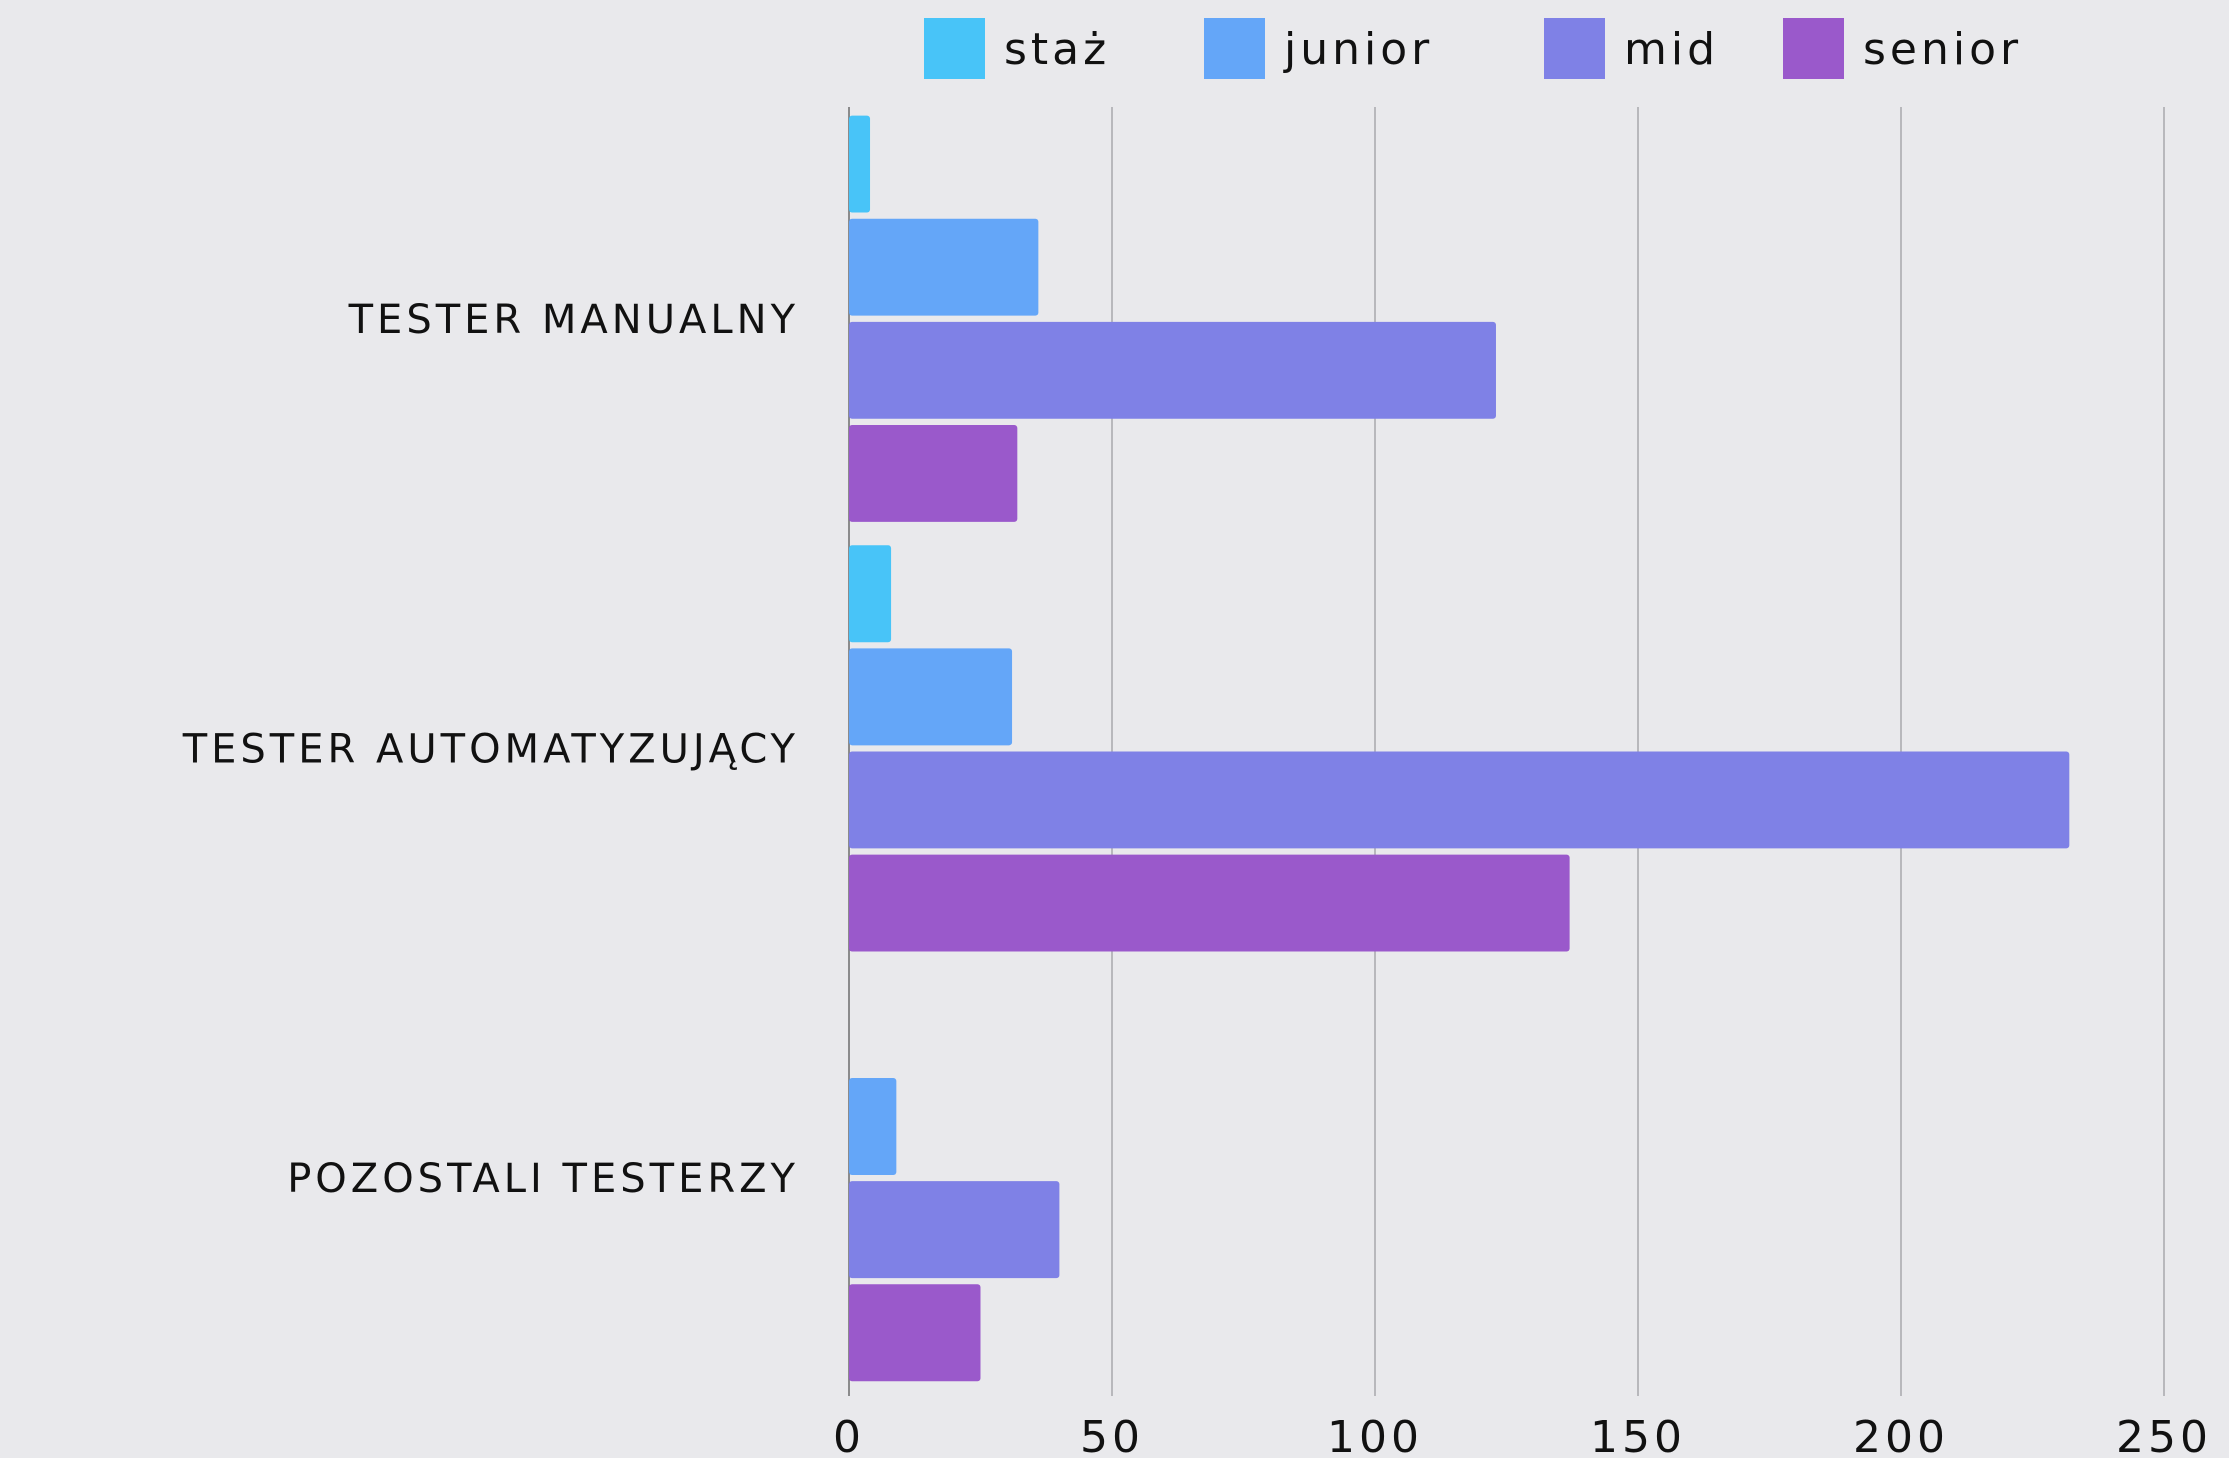  I want to click on x-tick-label: 250, so click(2164, 1435).